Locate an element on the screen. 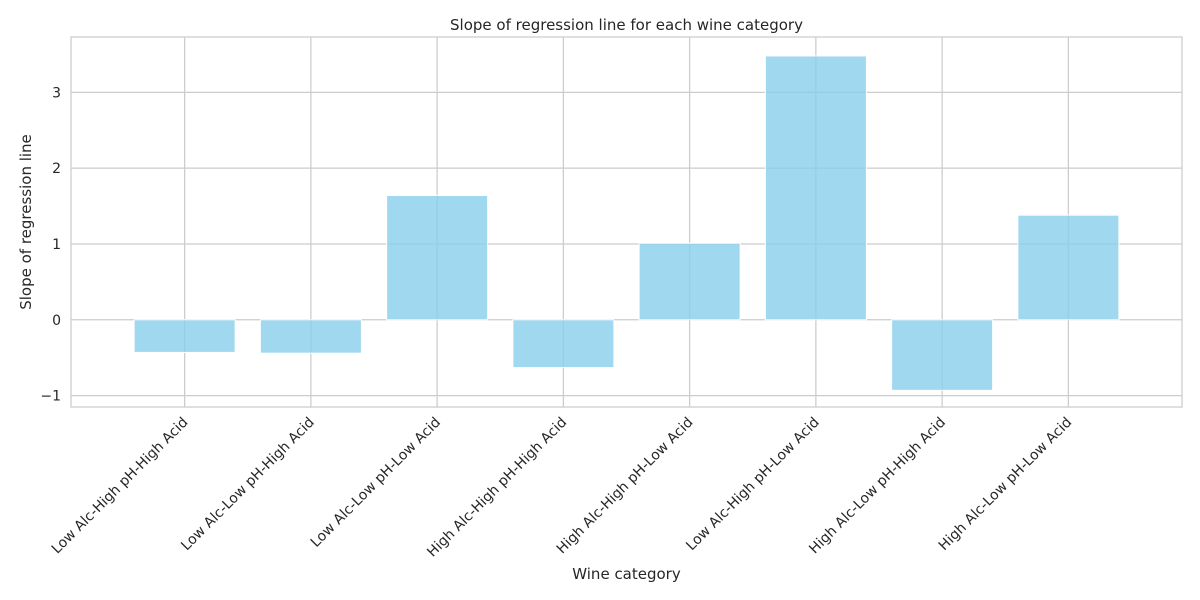  x-tick-label: High Alc-High pH-High Acid is located at coordinates (497, 488).